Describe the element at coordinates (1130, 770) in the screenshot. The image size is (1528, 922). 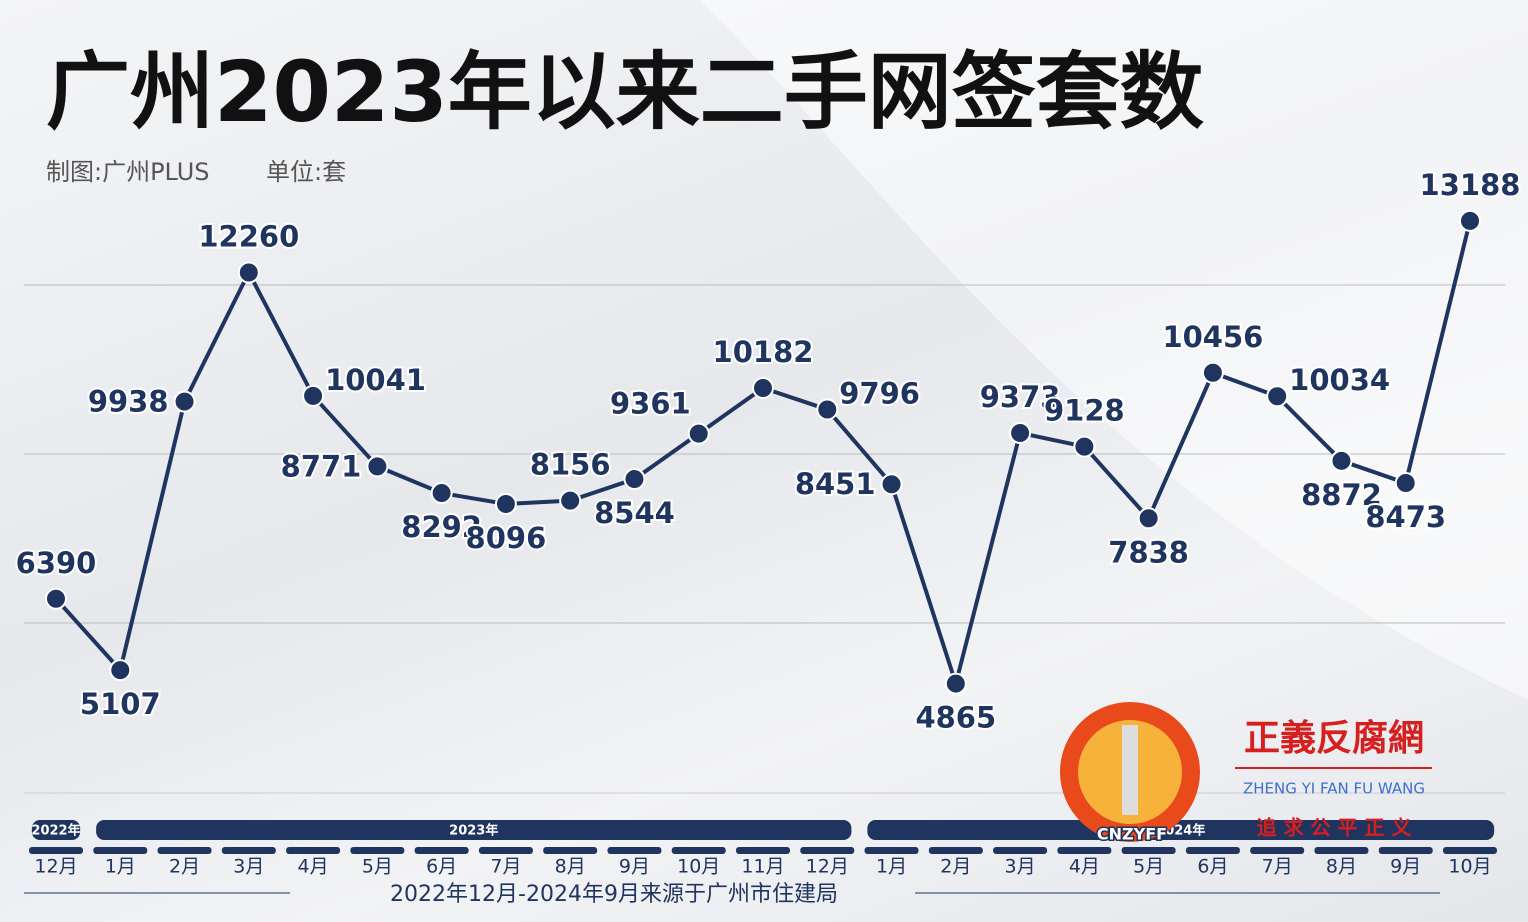
I see `logo-pillar` at that location.